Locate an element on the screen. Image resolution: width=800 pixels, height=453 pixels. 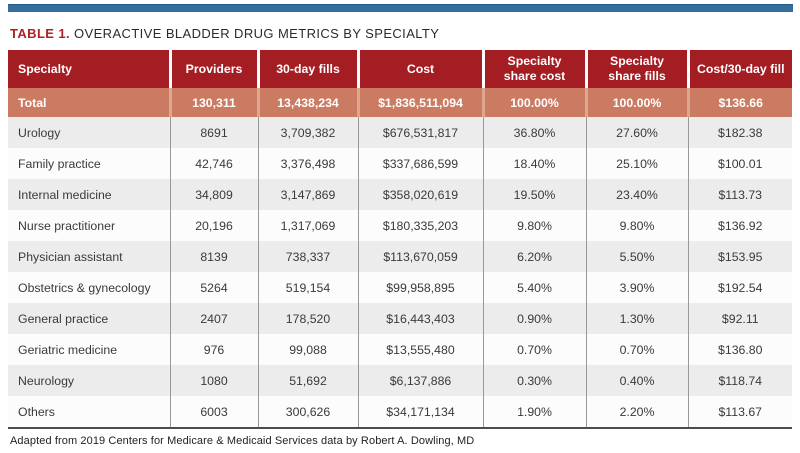
table-cell: 18.40% is located at coordinates (534, 163).